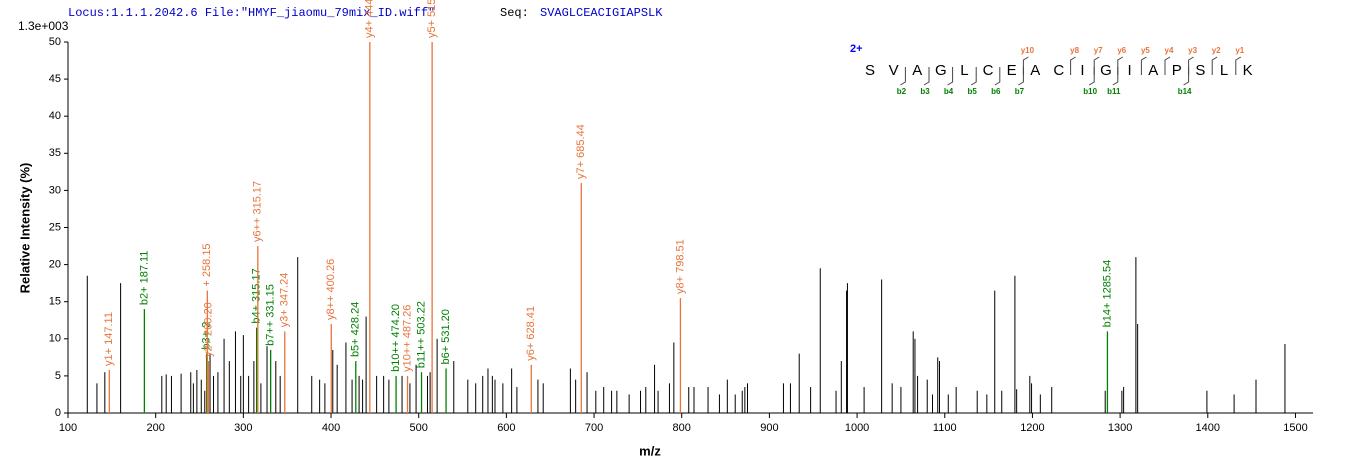 This screenshot has width=1362, height=473. What do you see at coordinates (258, 211) in the screenshot?
I see `peak-label: y6++ 315.17` at bounding box center [258, 211].